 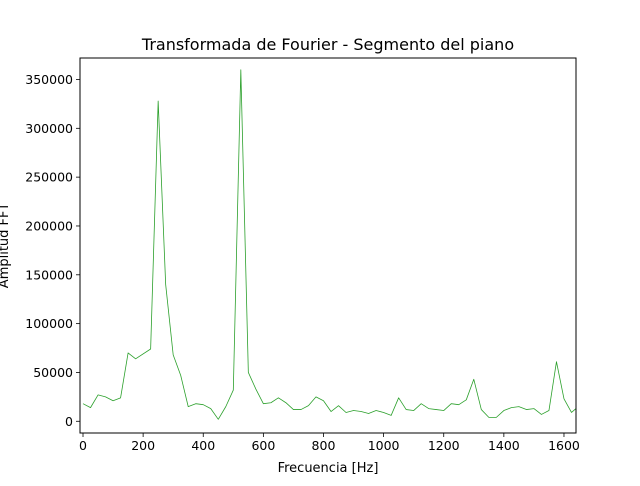 What do you see at coordinates (53, 372) in the screenshot?
I see `y-tick-label: 50000` at bounding box center [53, 372].